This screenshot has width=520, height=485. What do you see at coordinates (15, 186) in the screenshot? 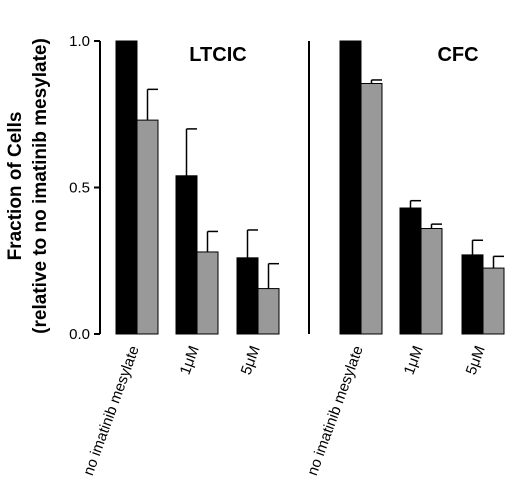
I see `y-axis-label: Fraction of Cells` at bounding box center [15, 186].